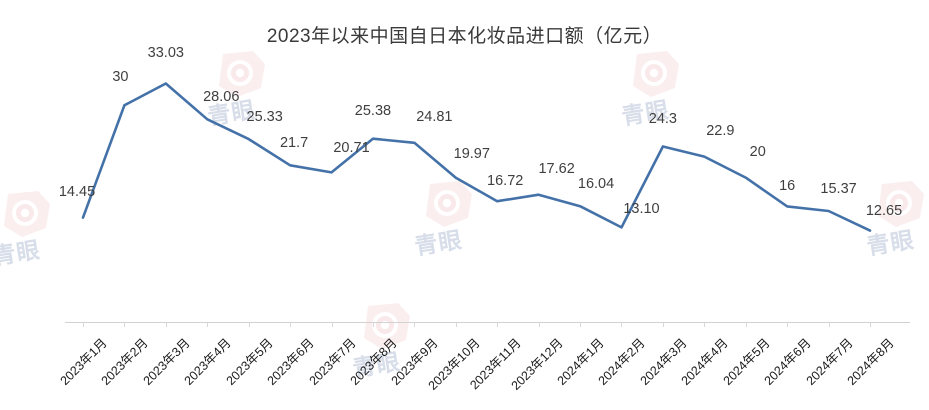  What do you see at coordinates (166, 361) in the screenshot?
I see `x-axis-label: 2023年3月` at bounding box center [166, 361].